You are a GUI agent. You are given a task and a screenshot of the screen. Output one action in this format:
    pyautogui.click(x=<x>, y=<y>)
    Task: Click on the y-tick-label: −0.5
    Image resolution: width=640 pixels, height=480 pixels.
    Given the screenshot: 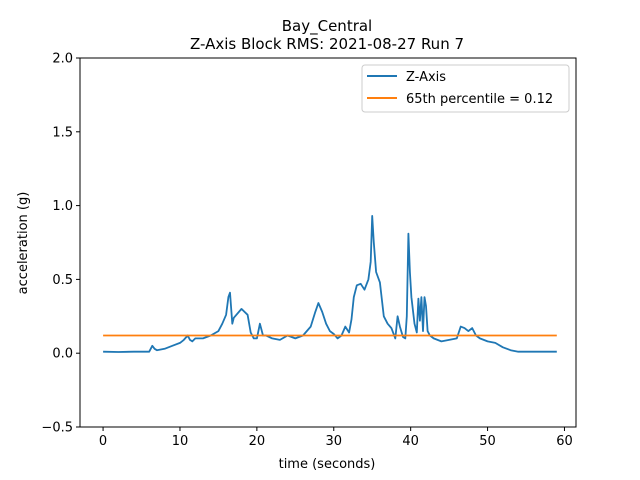 What is the action you would take?
    pyautogui.click(x=57, y=428)
    